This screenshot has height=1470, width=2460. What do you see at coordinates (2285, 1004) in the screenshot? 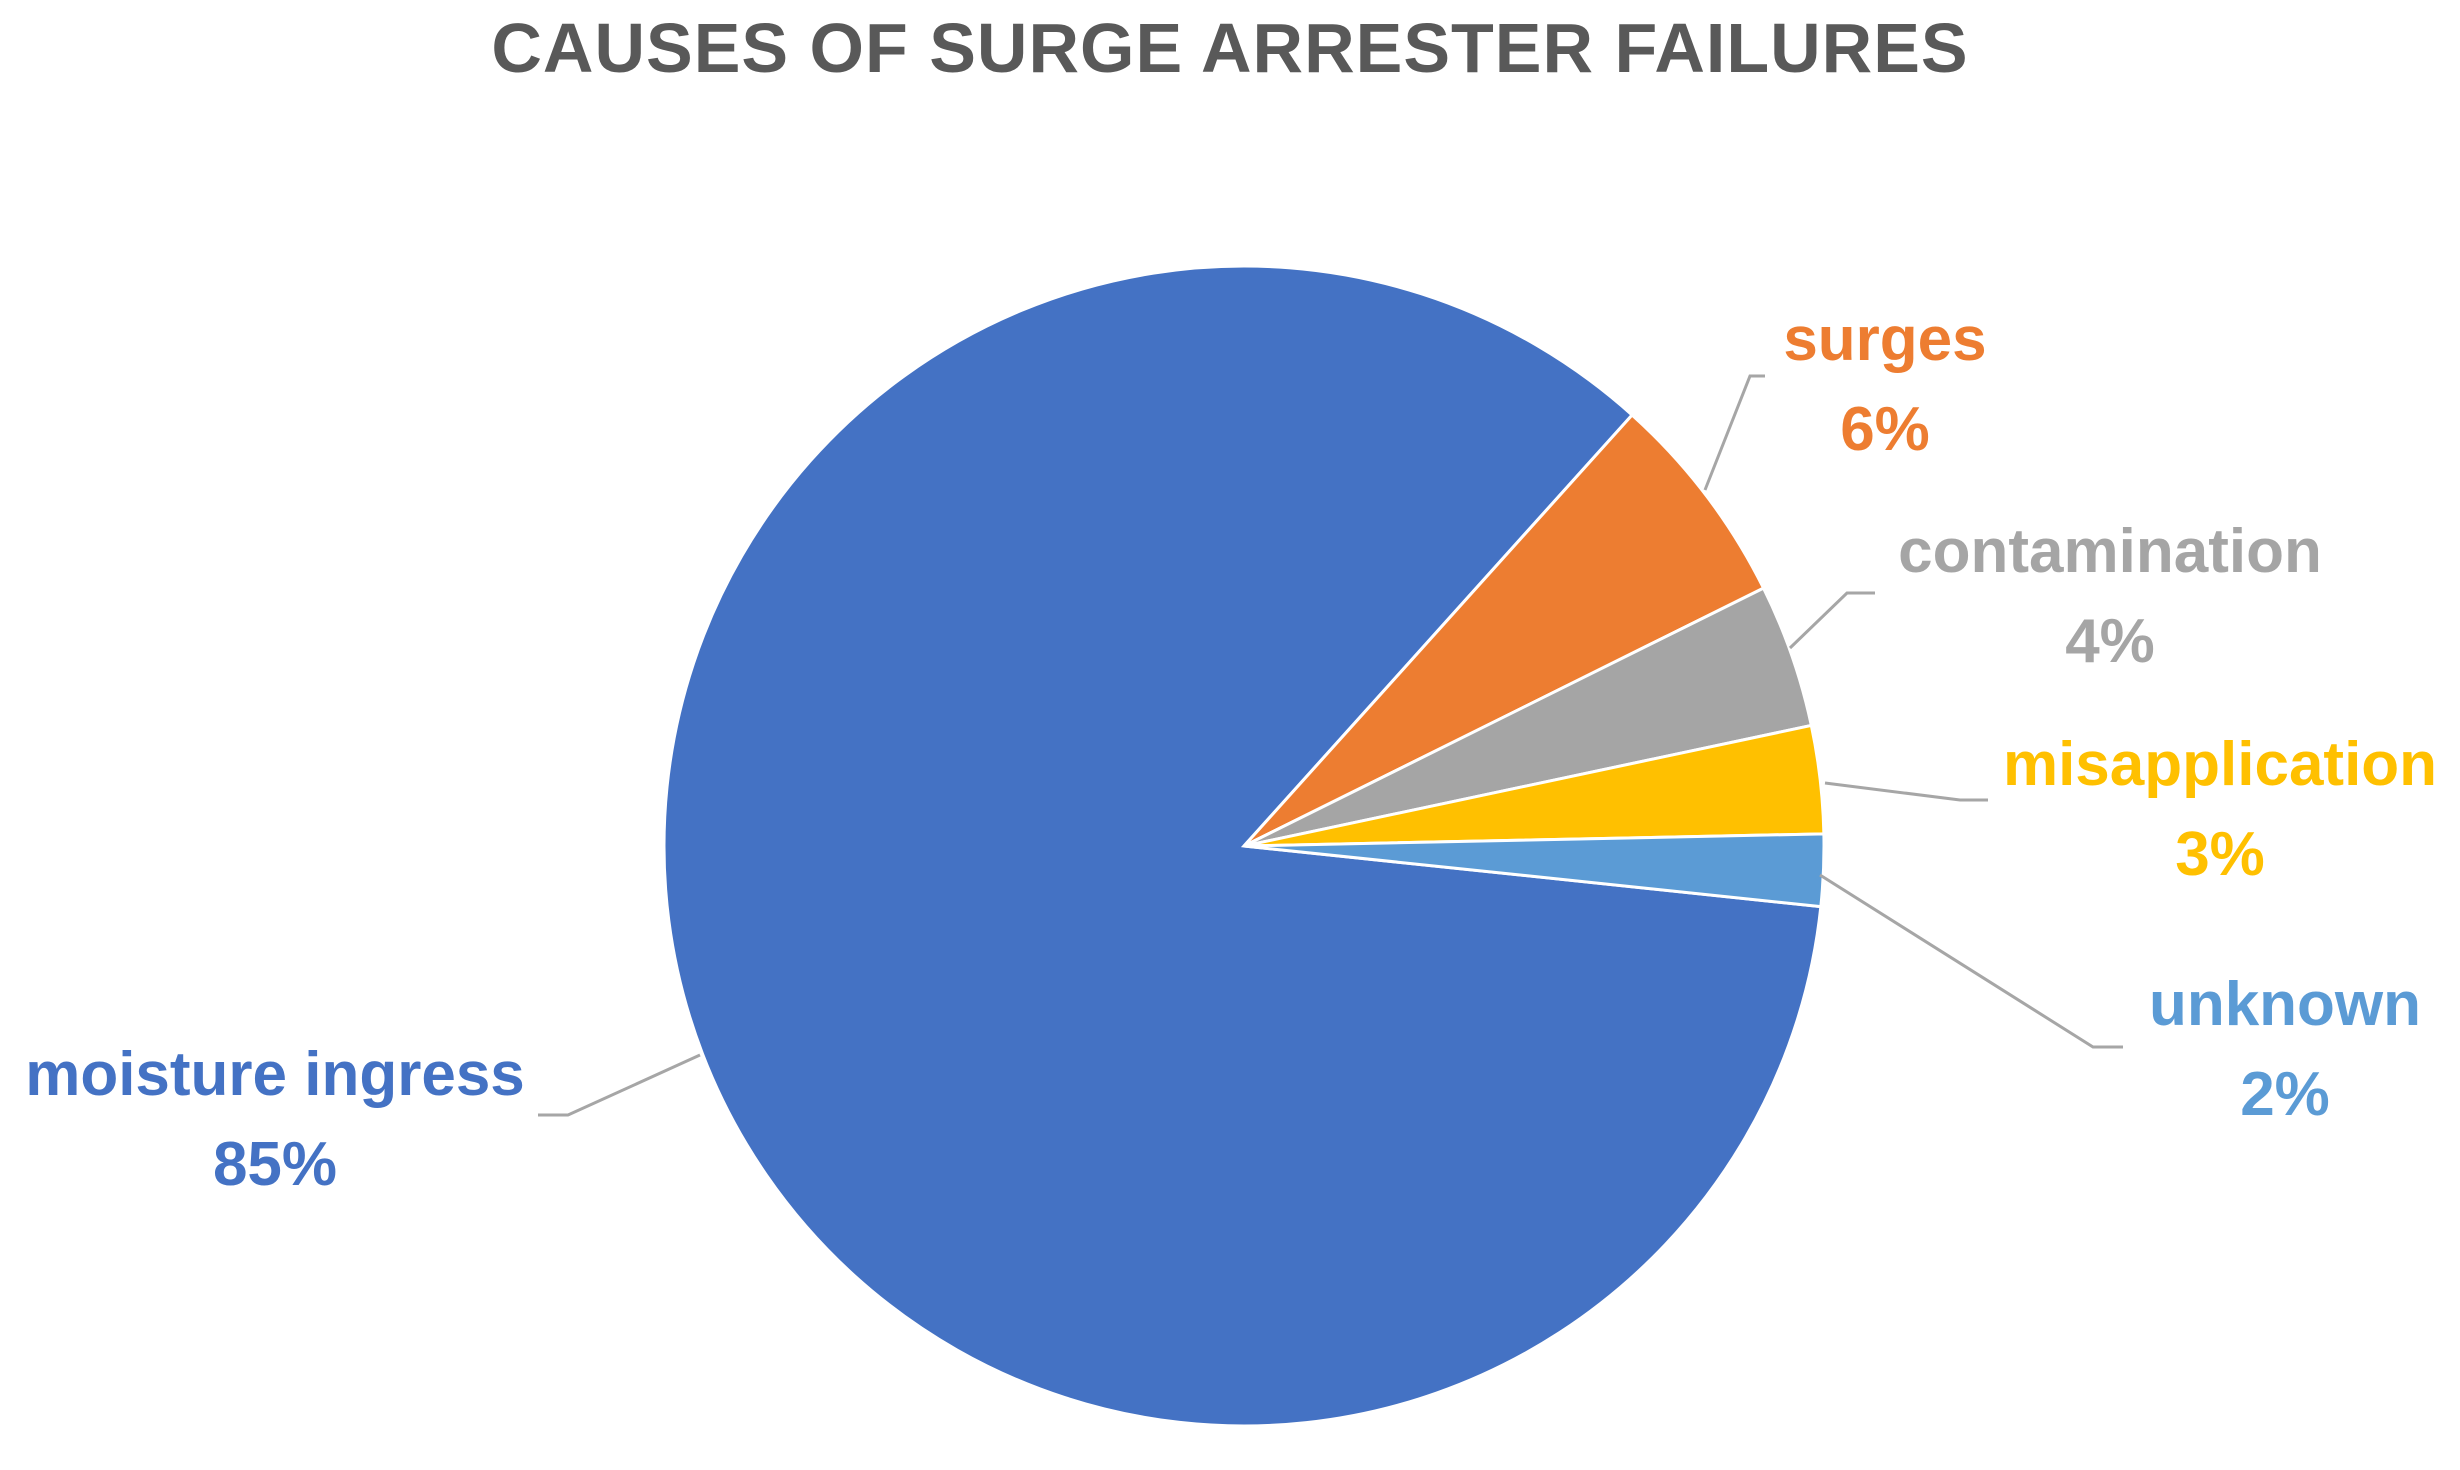
I see `slice-label-unknown: unknown` at bounding box center [2285, 1004].